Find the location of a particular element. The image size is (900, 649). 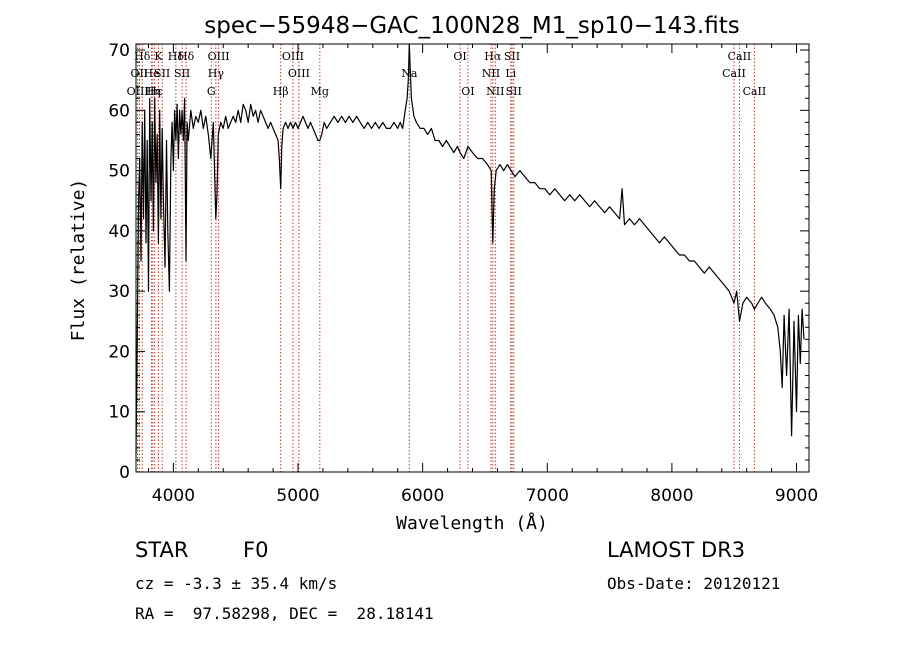

y-tick-label: 70 is located at coordinates (119, 51).